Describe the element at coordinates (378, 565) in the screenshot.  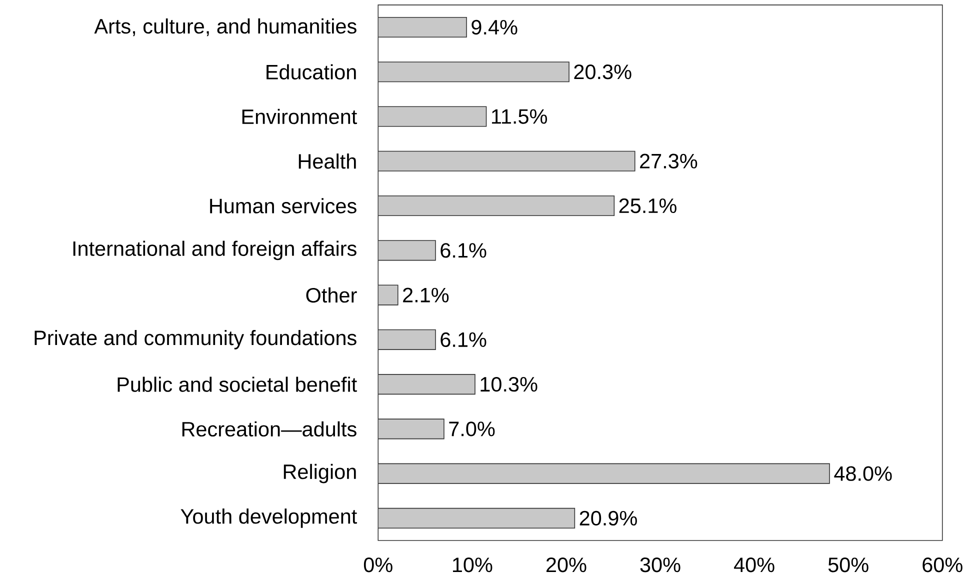
I see `x-tick-label: 0%` at that location.